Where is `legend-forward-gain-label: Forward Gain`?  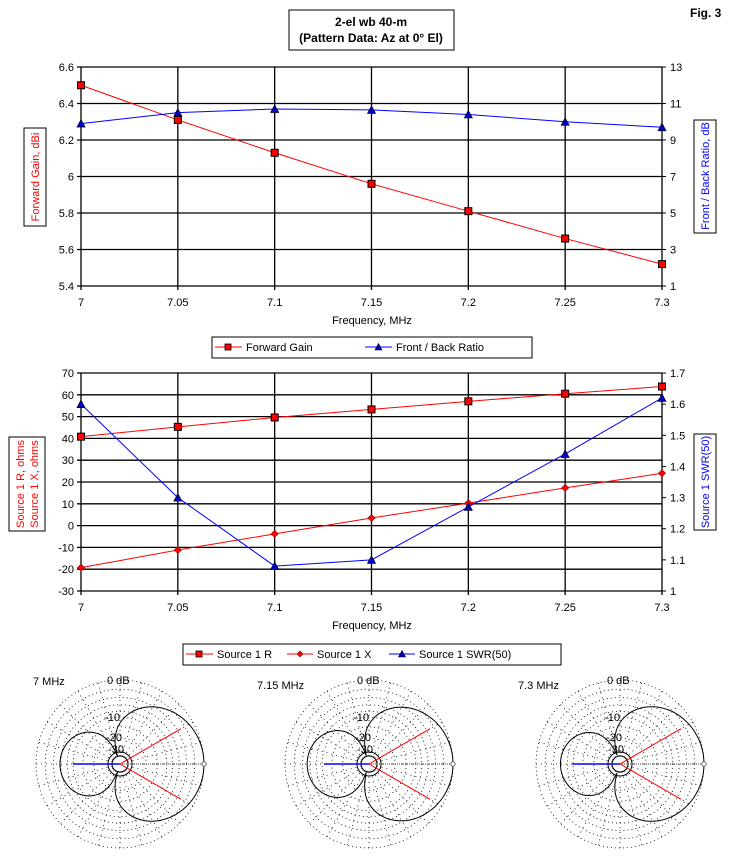 legend-forward-gain-label: Forward Gain is located at coordinates (279, 348).